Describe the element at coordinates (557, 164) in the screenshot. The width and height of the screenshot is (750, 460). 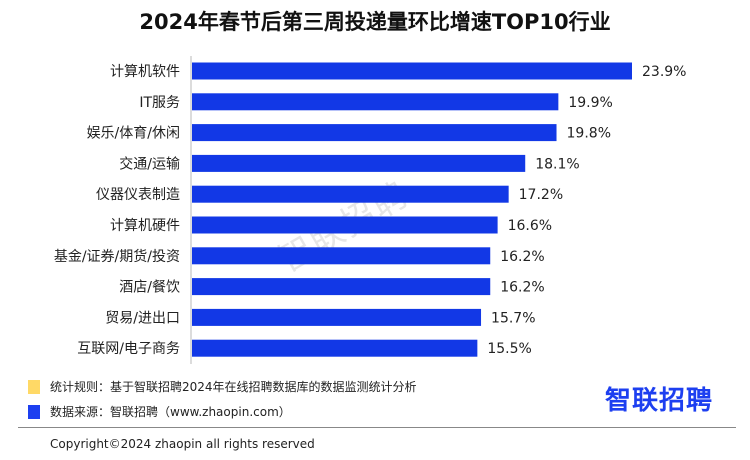
I see `value-label: 18.1%` at that location.